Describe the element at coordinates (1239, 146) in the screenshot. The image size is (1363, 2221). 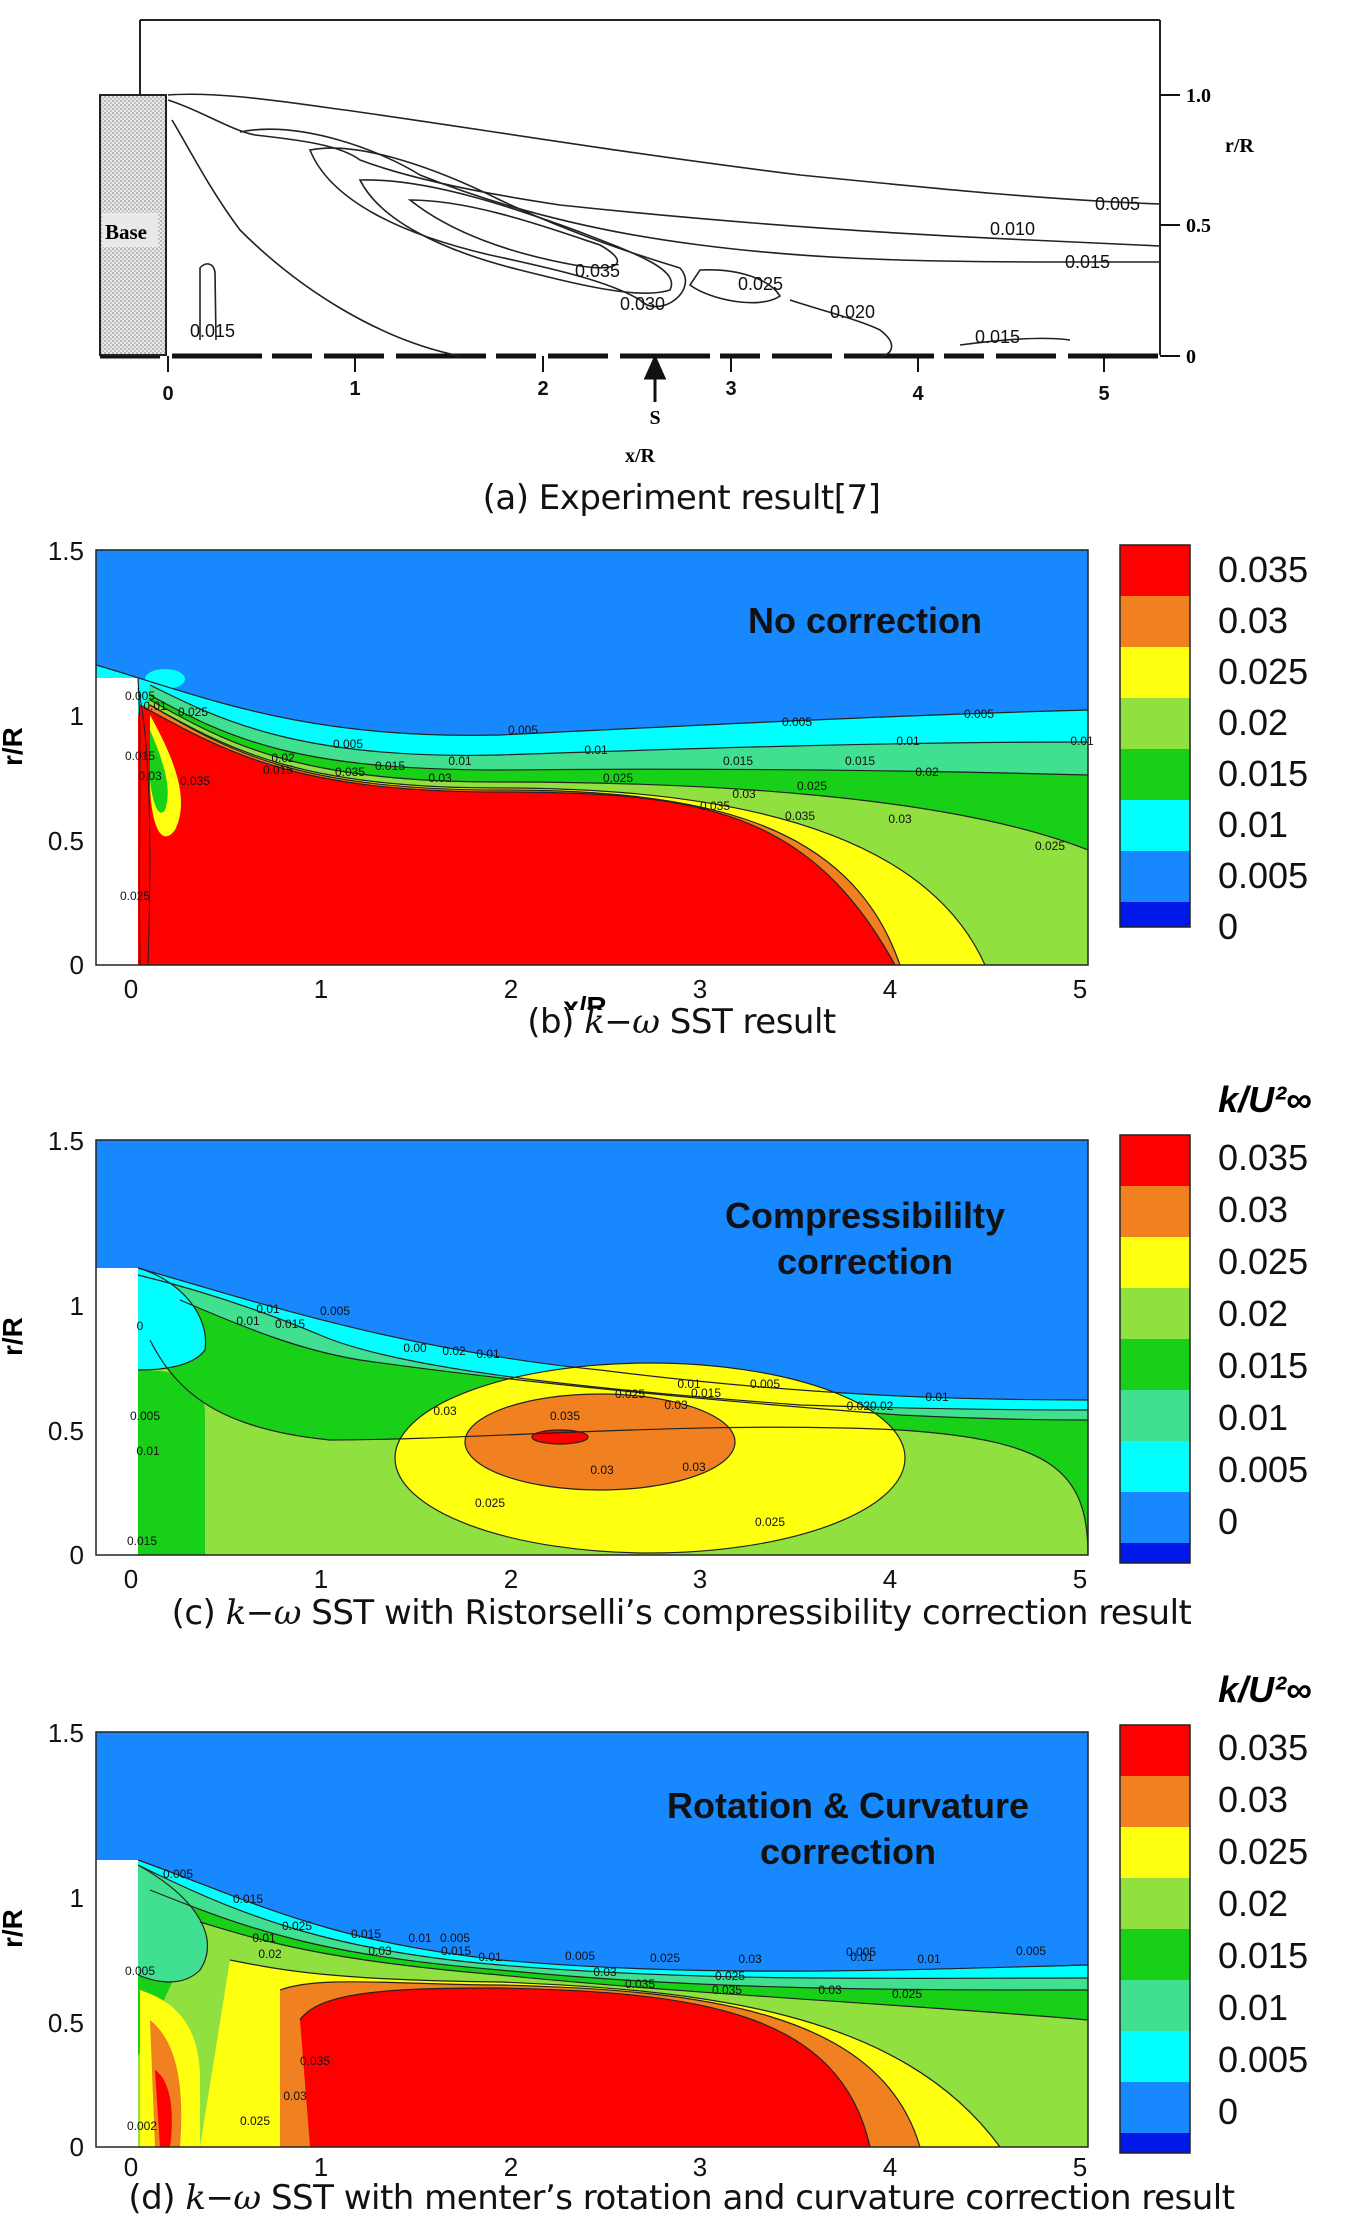
I see `panel-a-ylabel: r/R` at that location.